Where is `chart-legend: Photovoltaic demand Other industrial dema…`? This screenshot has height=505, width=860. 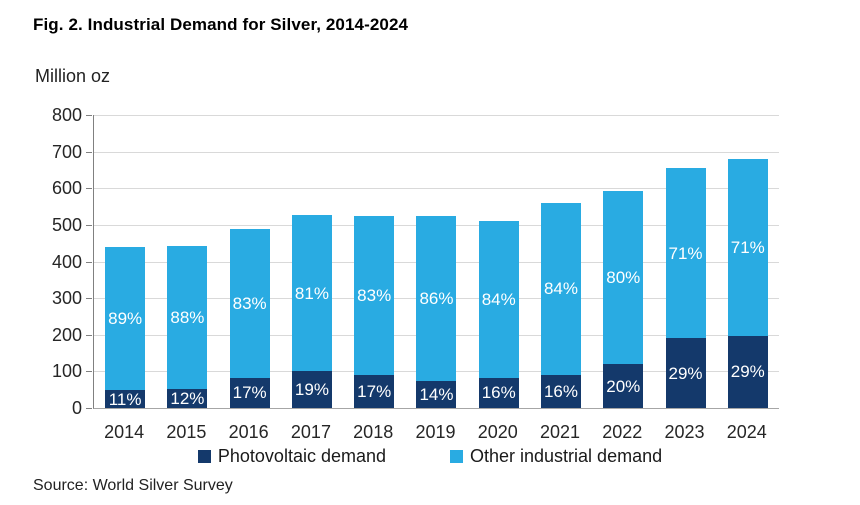 chart-legend: Photovoltaic demand Other industrial dema… is located at coordinates (430, 456).